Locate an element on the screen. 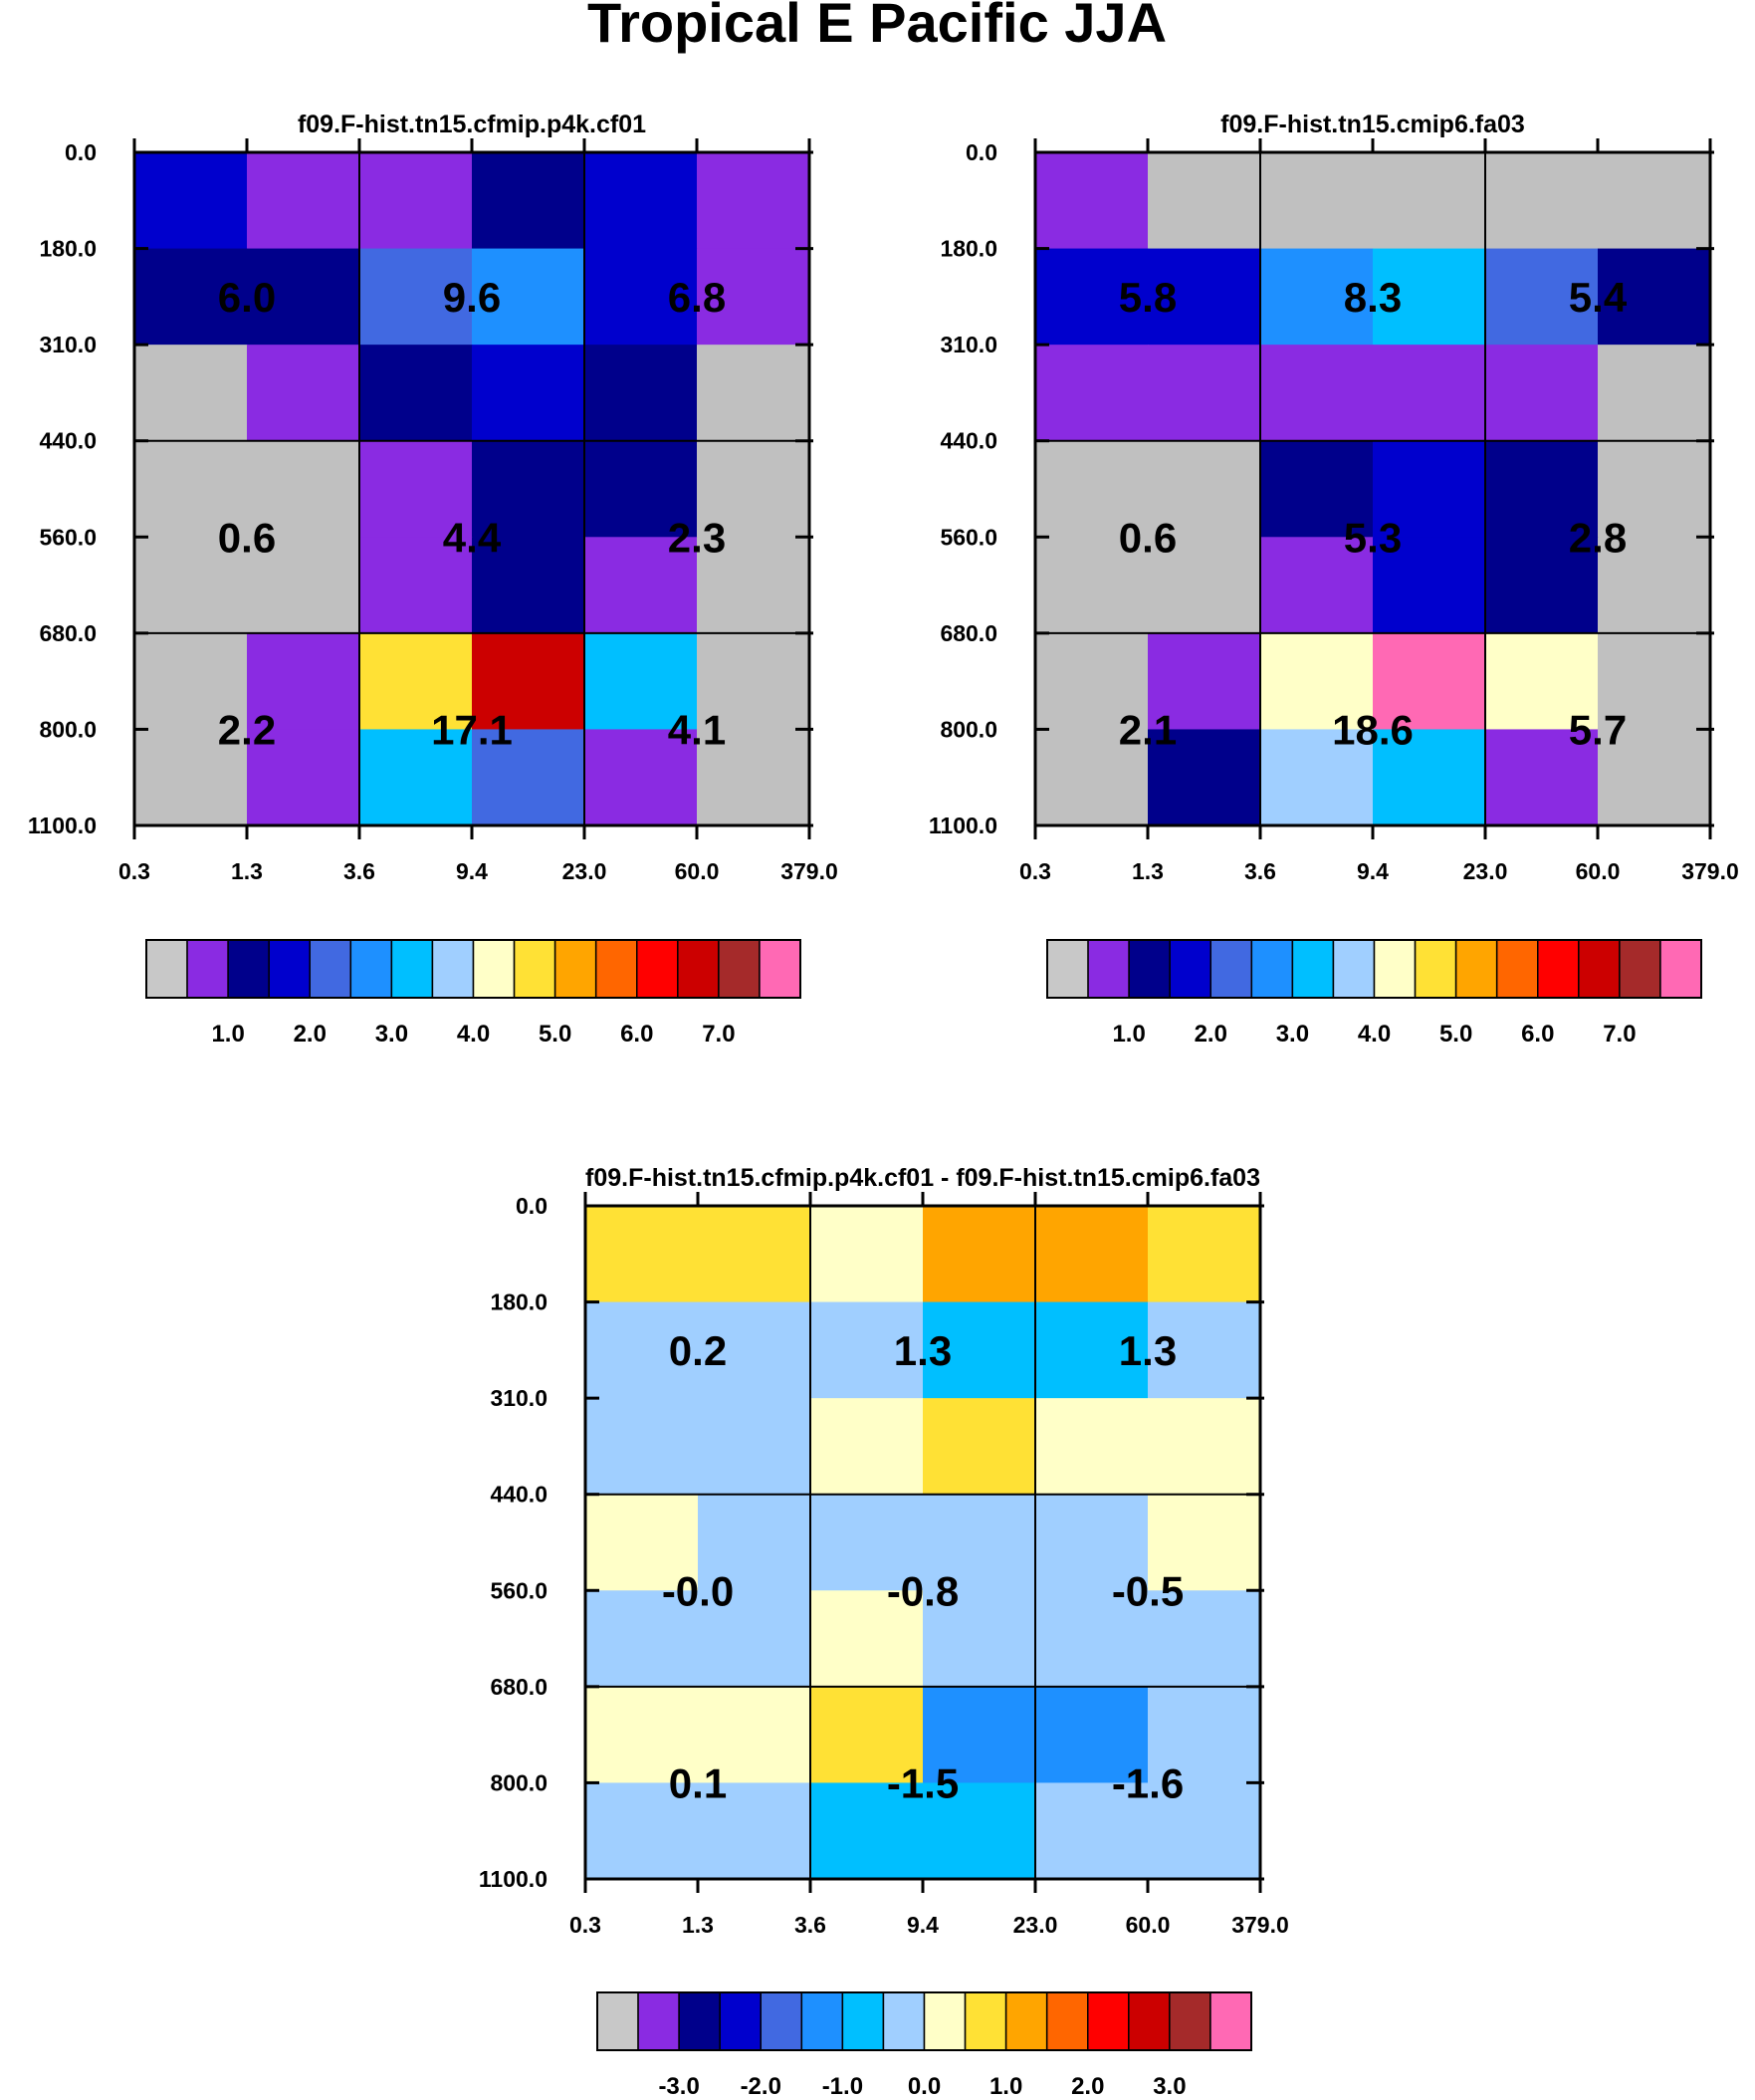 This screenshot has height=2100, width=1755. x-tick-label: 1.3 is located at coordinates (1148, 871).